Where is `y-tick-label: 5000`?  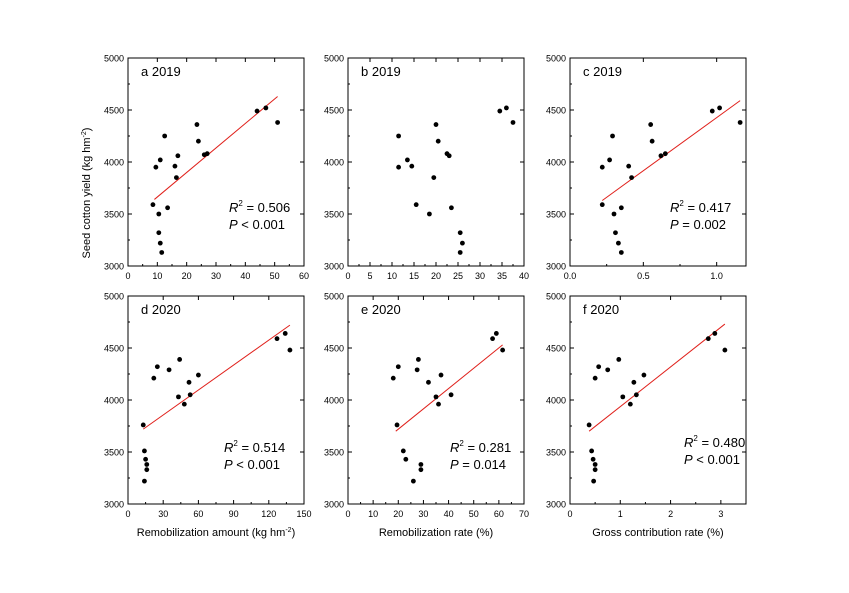 y-tick-label: 5000 is located at coordinates (114, 297).